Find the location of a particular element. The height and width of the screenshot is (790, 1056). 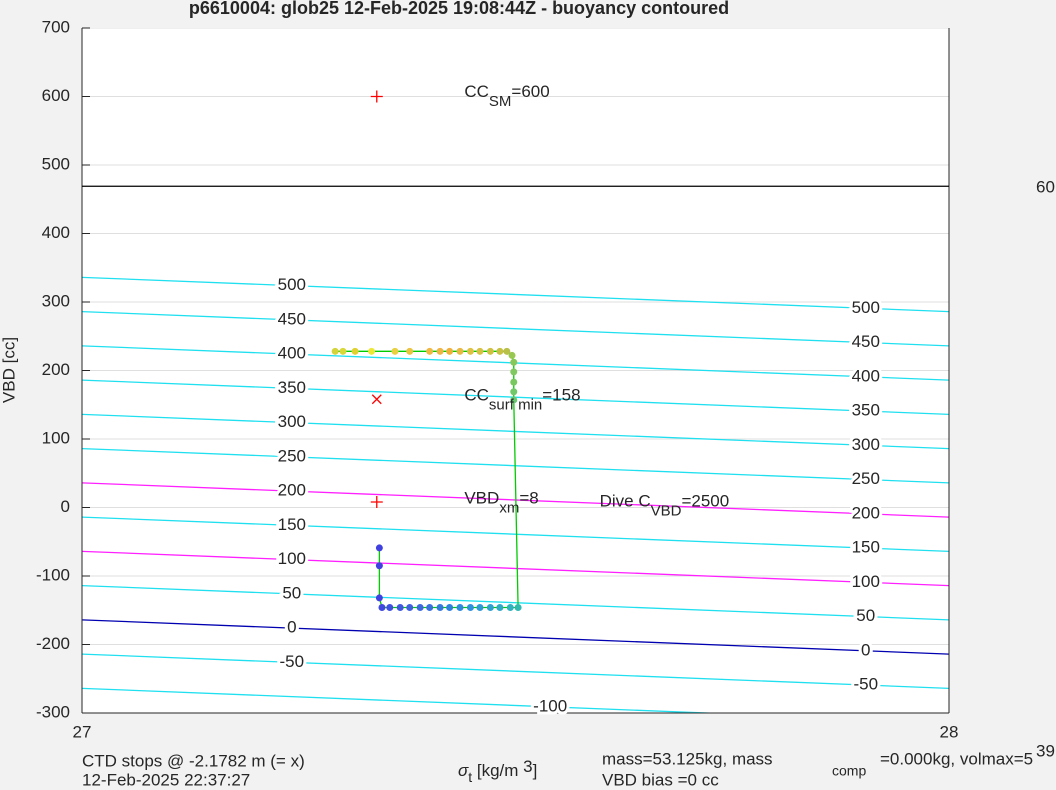

footer-text: mass=53.125kg, mass is located at coordinates (687, 758).